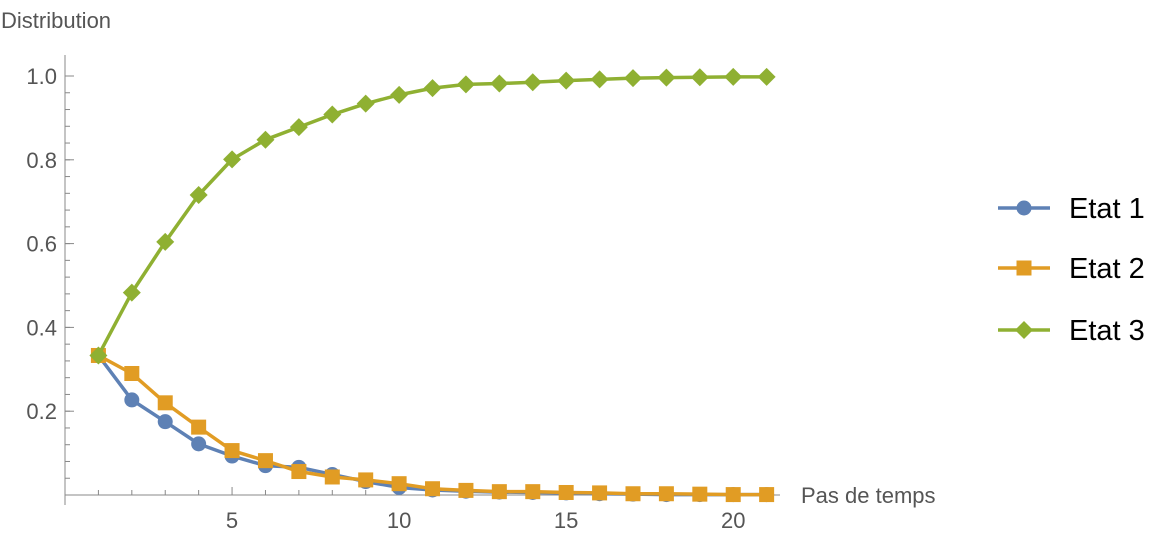  I want to click on legend-label: Etat 2, so click(1107, 269).